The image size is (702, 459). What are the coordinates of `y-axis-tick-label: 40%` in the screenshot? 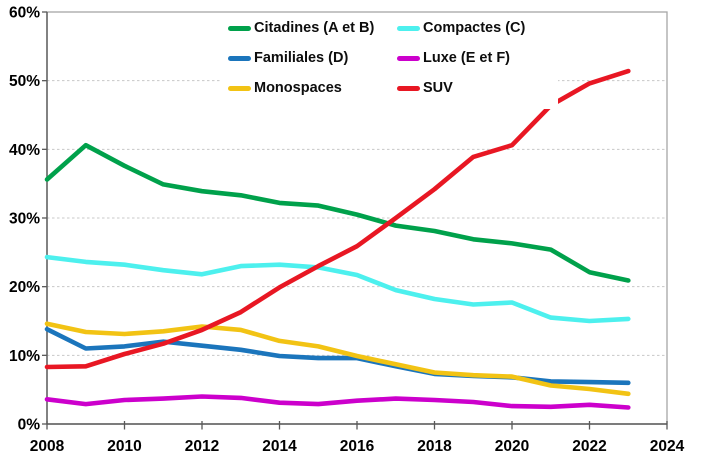 It's located at (24, 150).